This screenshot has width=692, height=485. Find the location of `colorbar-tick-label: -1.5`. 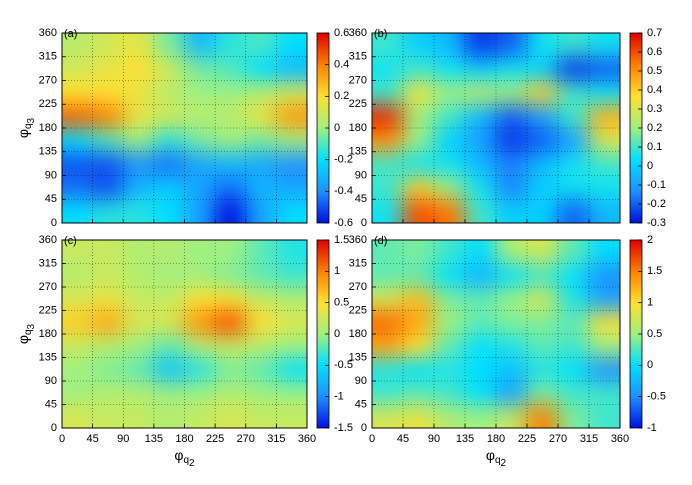

colorbar-tick-label: -1.5 is located at coordinates (343, 428).